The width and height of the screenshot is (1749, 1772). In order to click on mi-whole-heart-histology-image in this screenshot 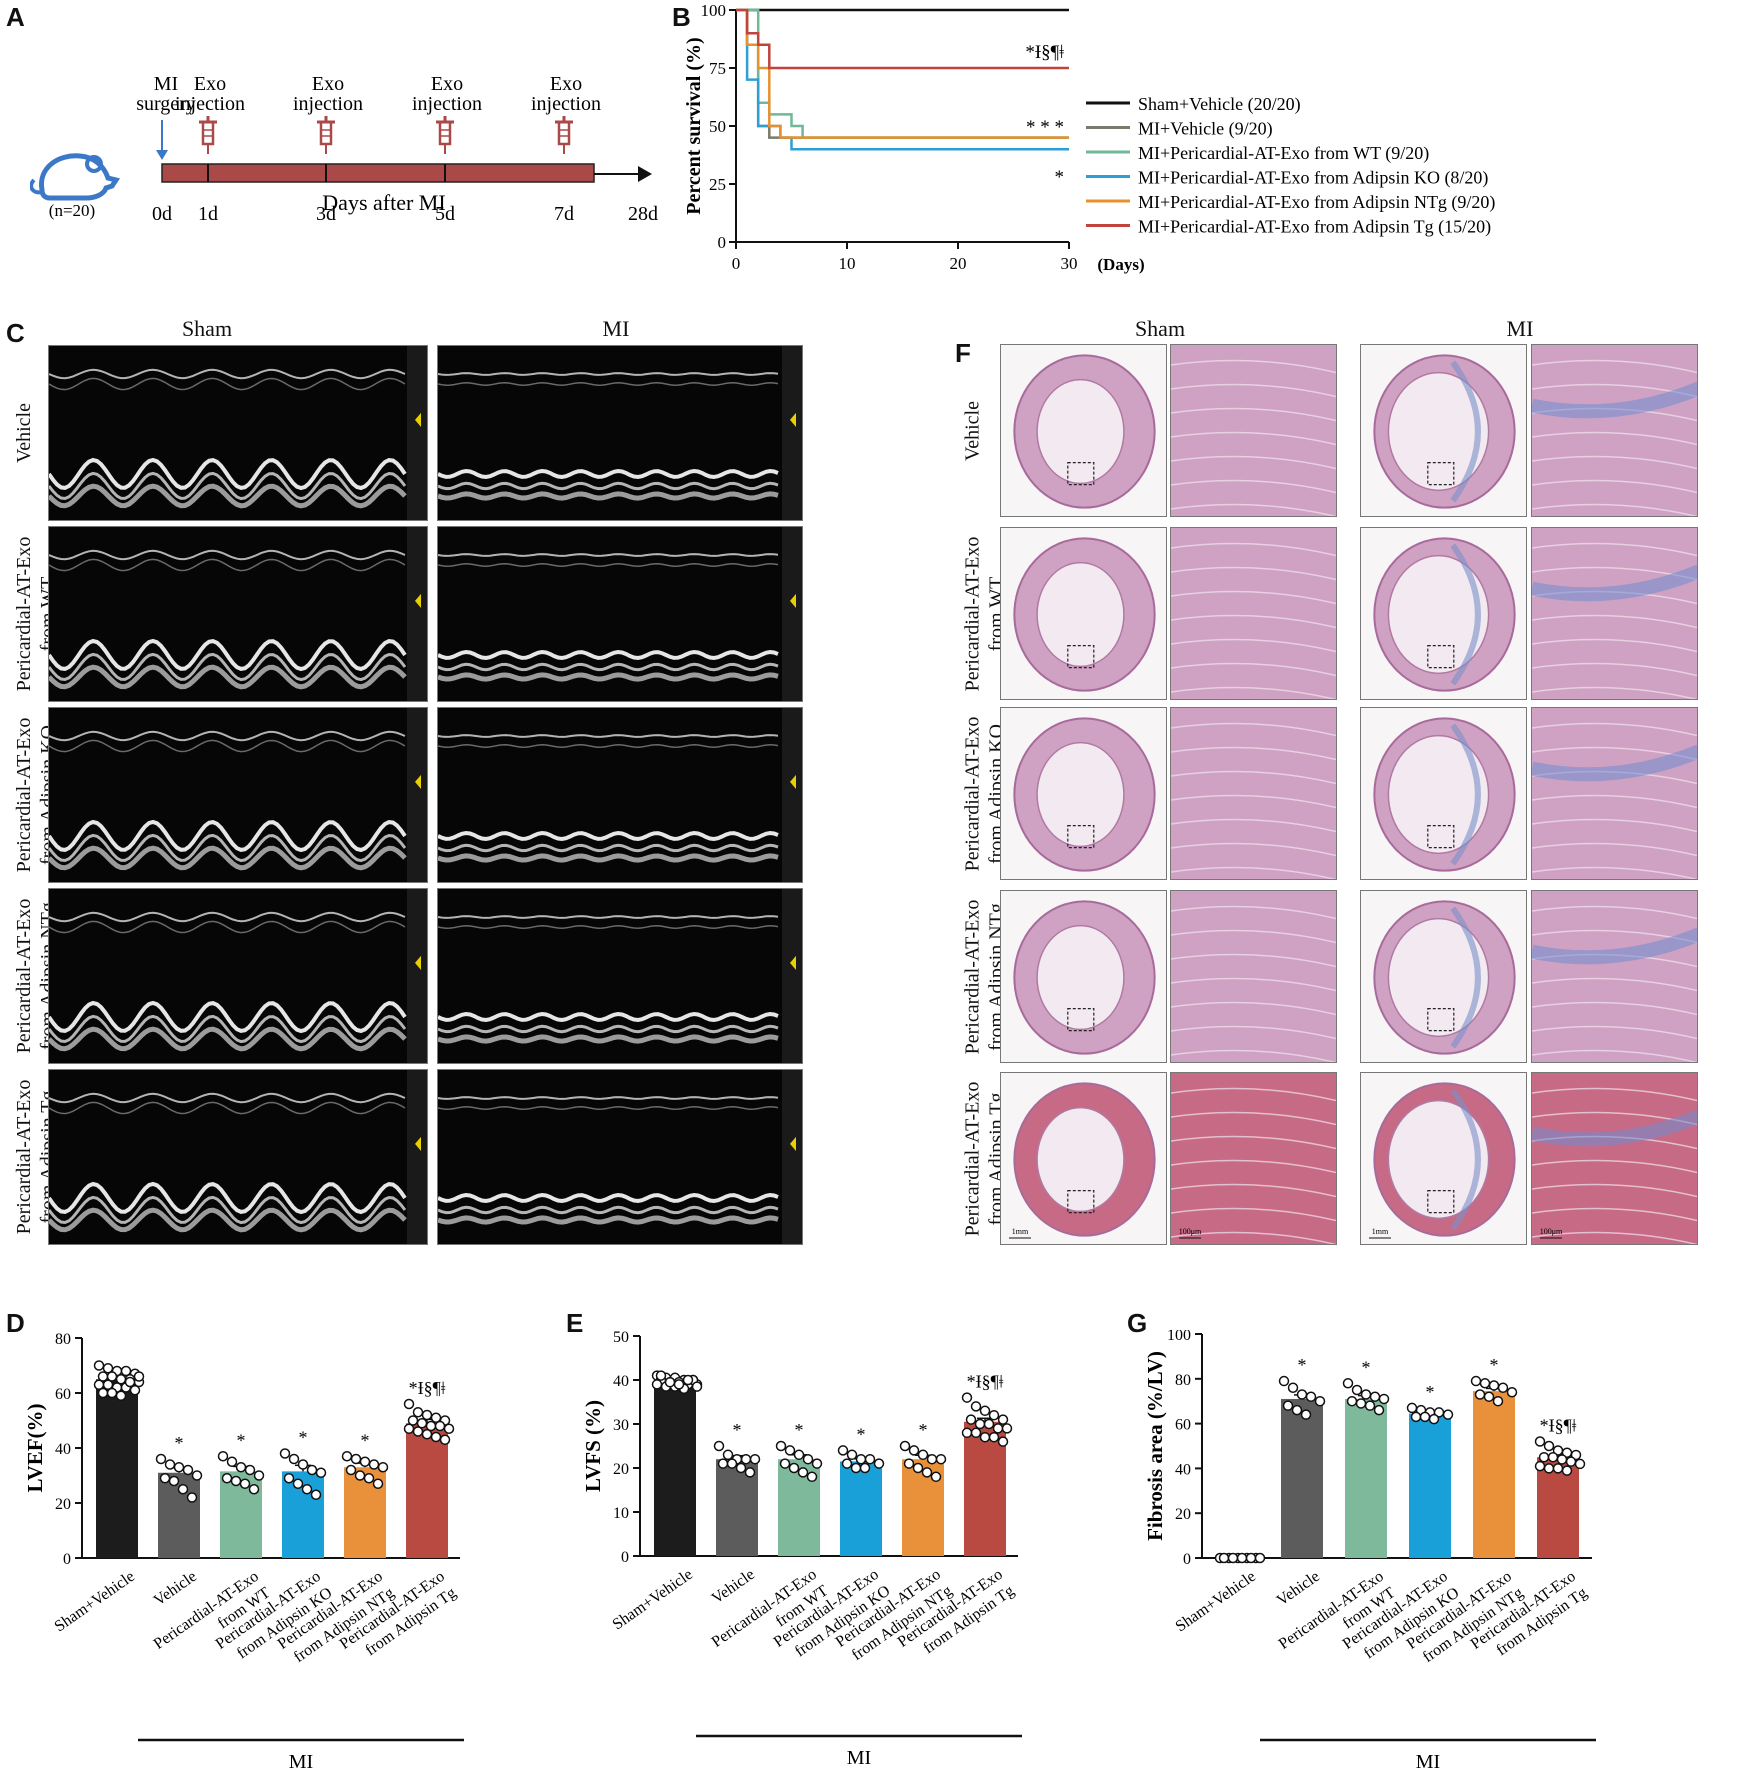, I will do `click(1443, 793)`.